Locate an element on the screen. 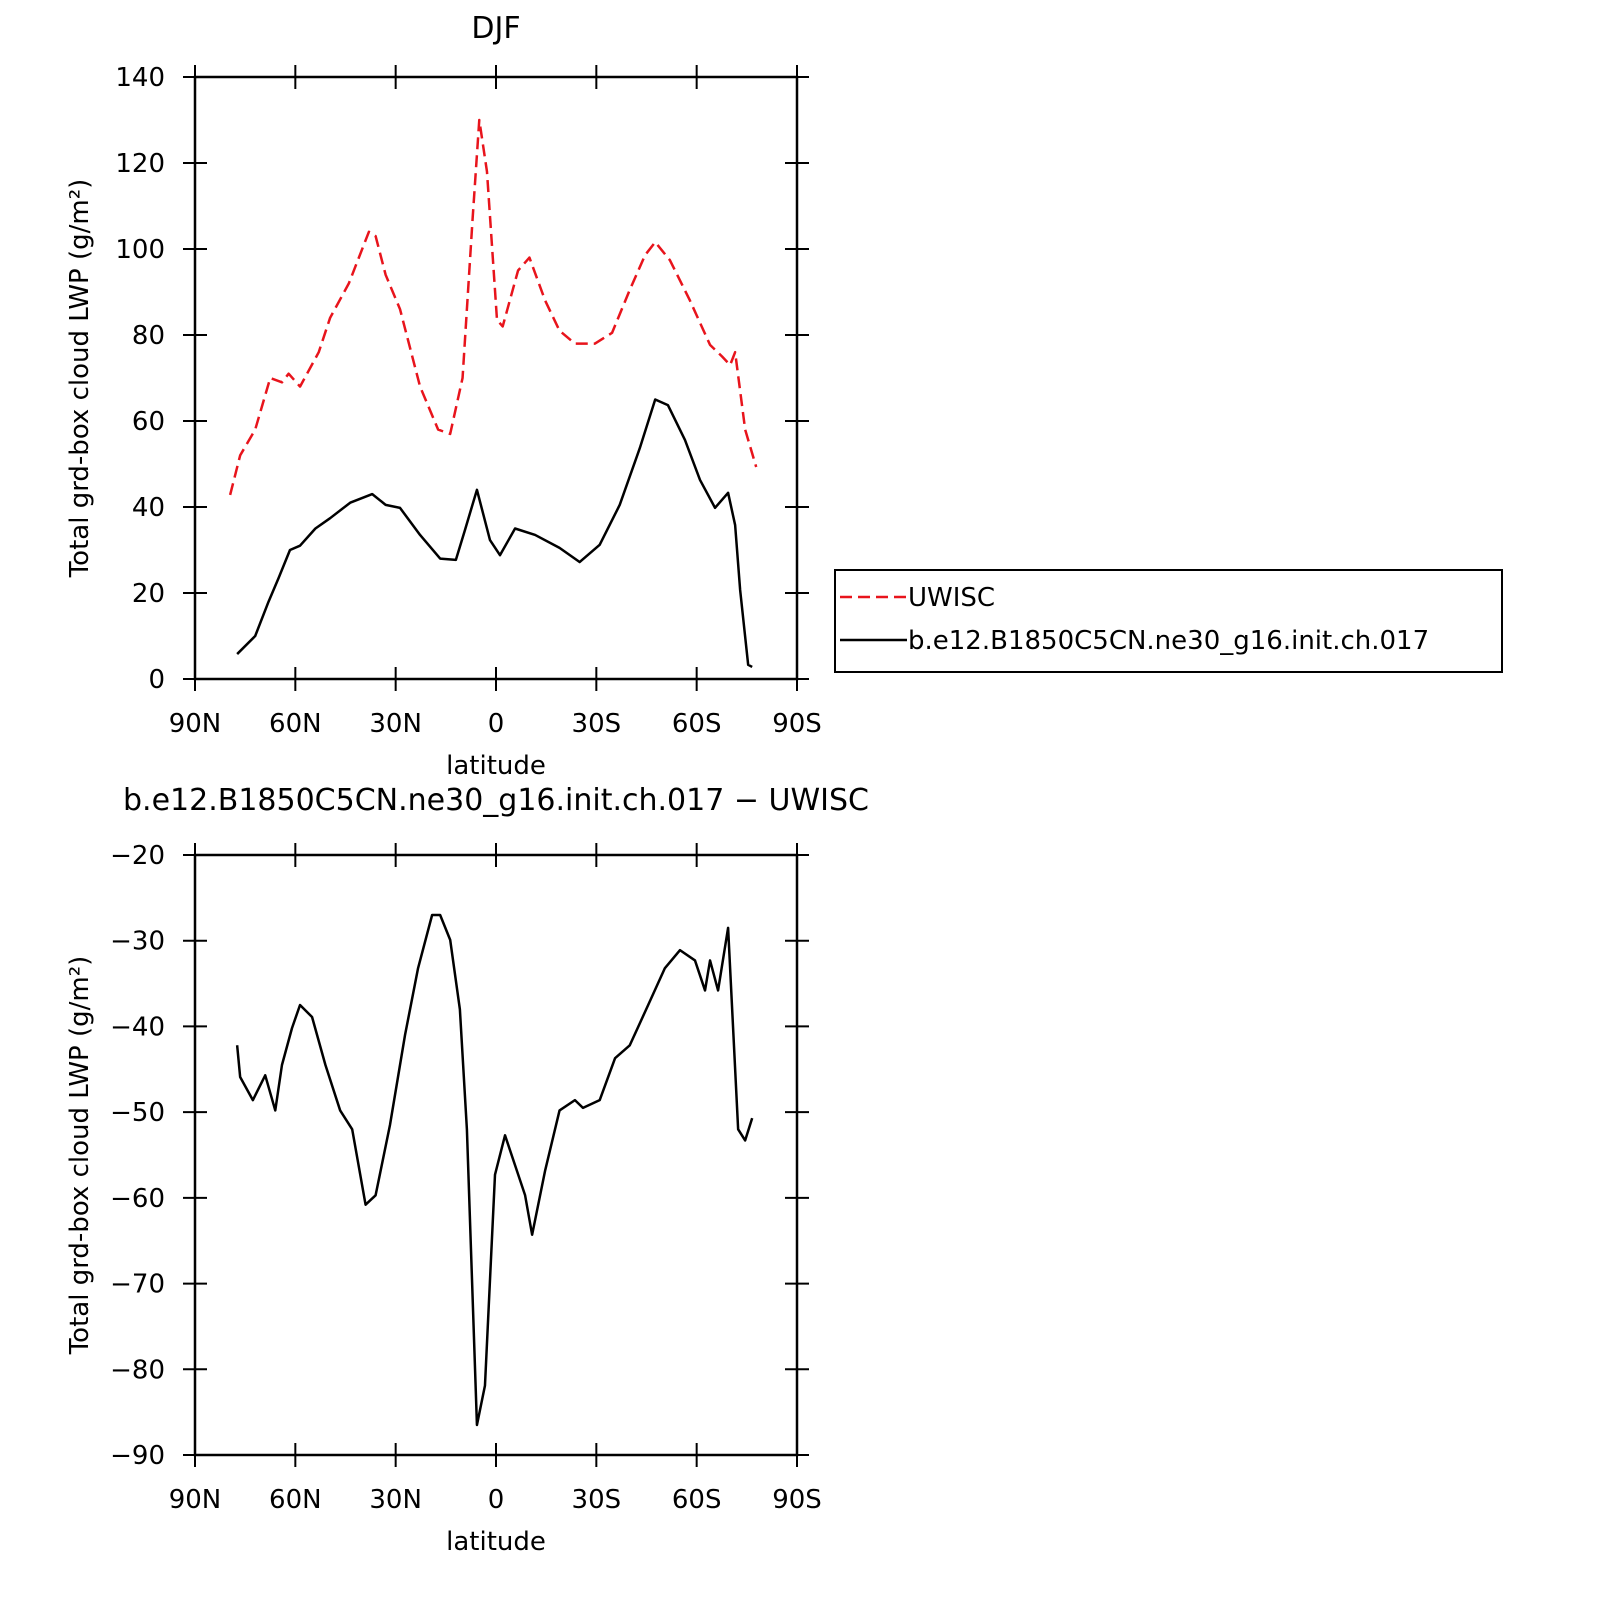  y-tick-label: 0 is located at coordinates (156, 680).